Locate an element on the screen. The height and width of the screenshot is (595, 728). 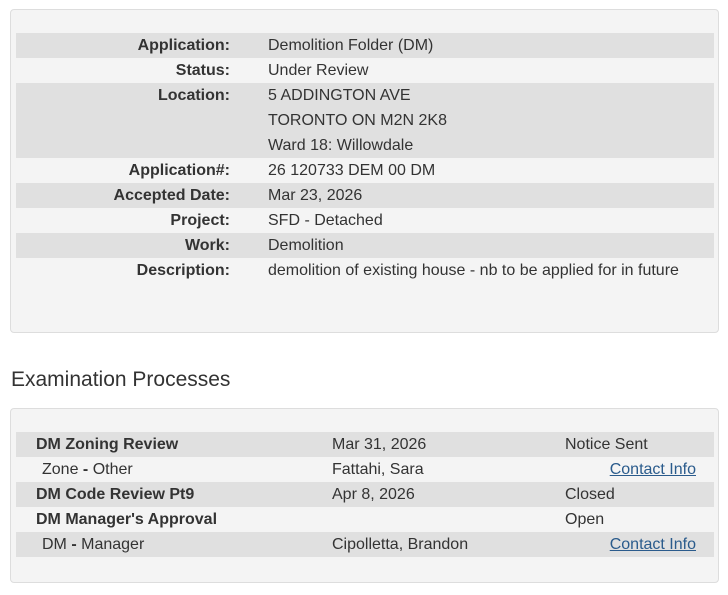
reviewer-row: Zone - Other Fattahi, Sara Contact Info is located at coordinates (365, 469).